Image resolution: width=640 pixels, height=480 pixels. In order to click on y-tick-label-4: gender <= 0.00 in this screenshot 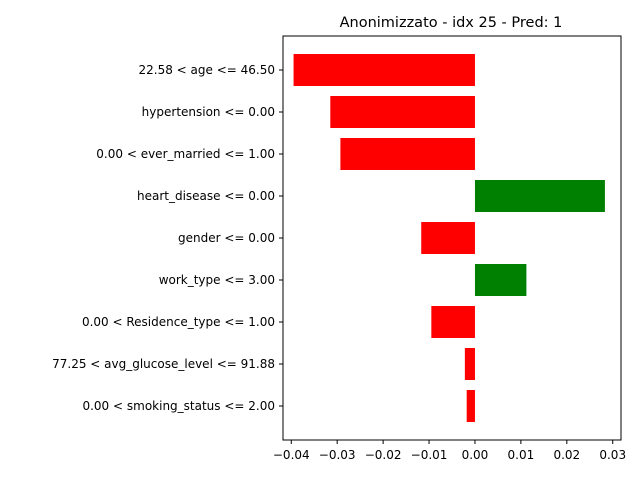, I will do `click(226, 238)`.